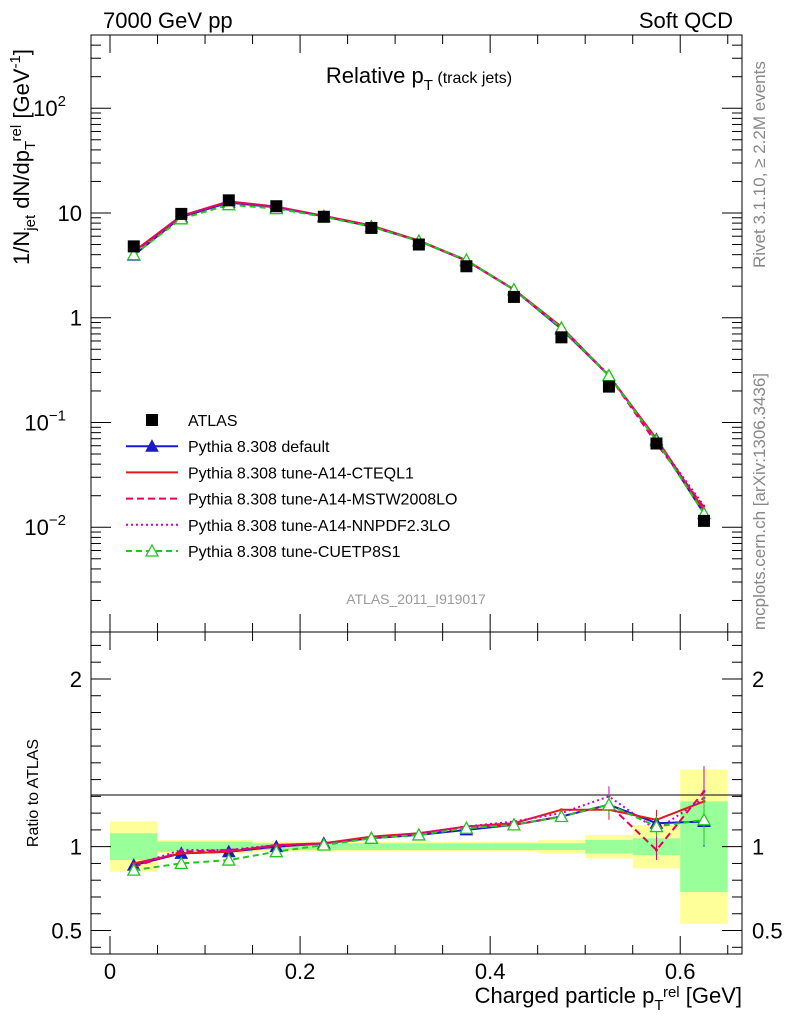 The image size is (786, 1024). What do you see at coordinates (76, 318) in the screenshot?
I see `y-tick-label-main: 1` at bounding box center [76, 318].